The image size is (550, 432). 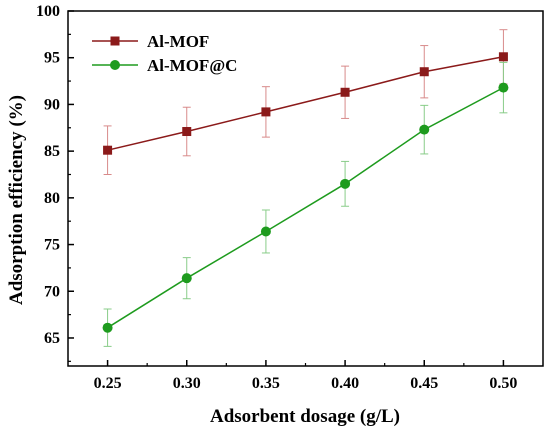 I want to click on x-tick-label: 0.40, so click(x=345, y=383).